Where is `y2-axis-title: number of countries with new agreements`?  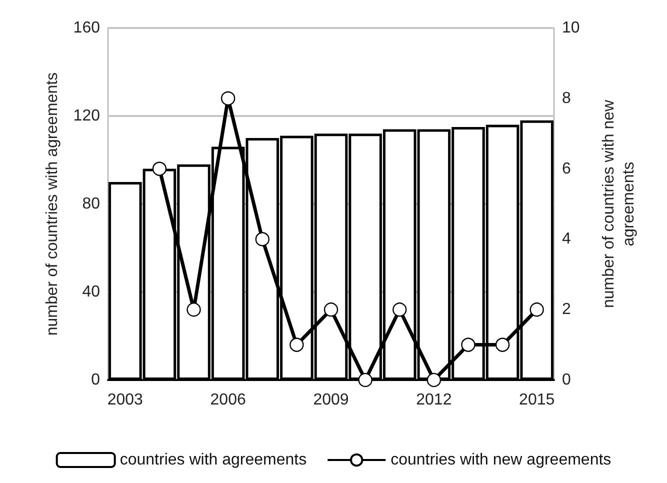
y2-axis-title: number of countries with new agreements is located at coordinates (619, 204).